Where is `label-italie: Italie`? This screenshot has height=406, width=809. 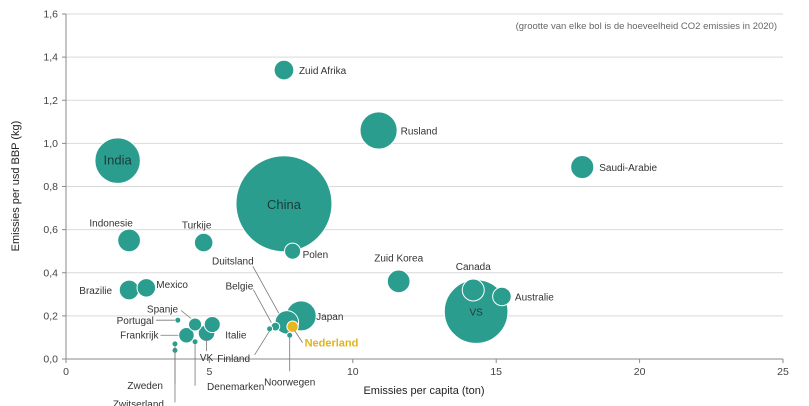 label-italie: Italie is located at coordinates (236, 336).